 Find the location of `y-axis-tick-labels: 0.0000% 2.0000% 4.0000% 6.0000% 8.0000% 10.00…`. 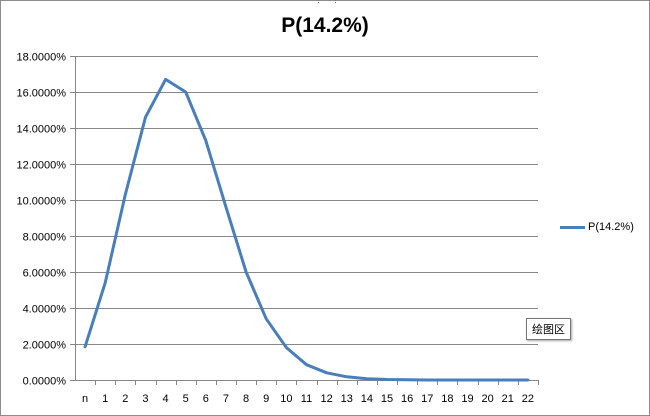

y-axis-tick-labels: 0.0000% 2.0000% 4.0000% 6.0000% 8.0000% 10.00… is located at coordinates (45, 220).